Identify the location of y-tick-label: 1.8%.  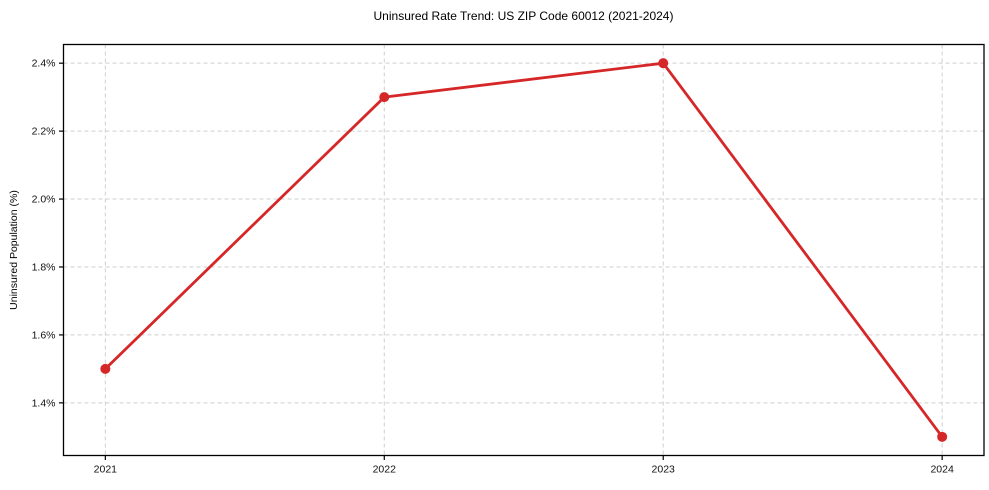
(44, 267).